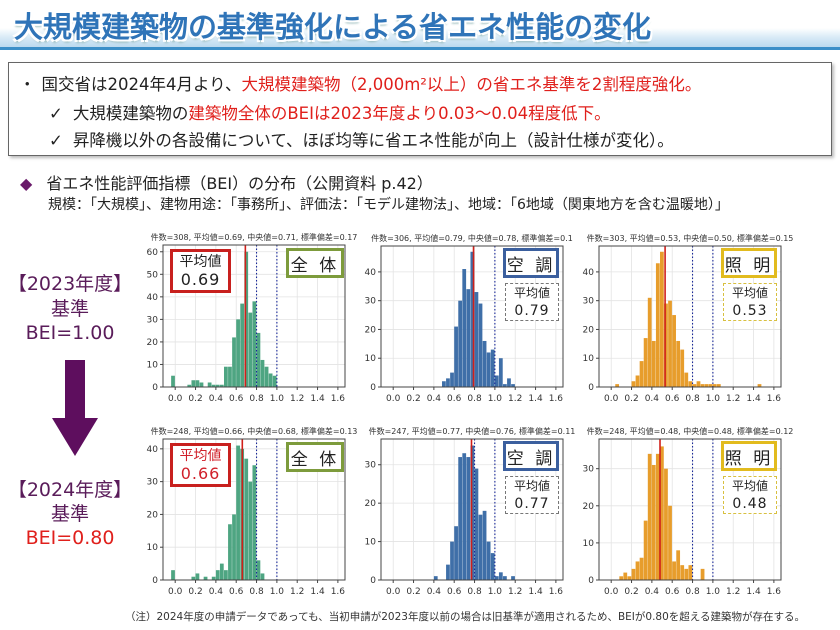  I want to click on text: 国交省は2024年4月より、, so click(141, 84).